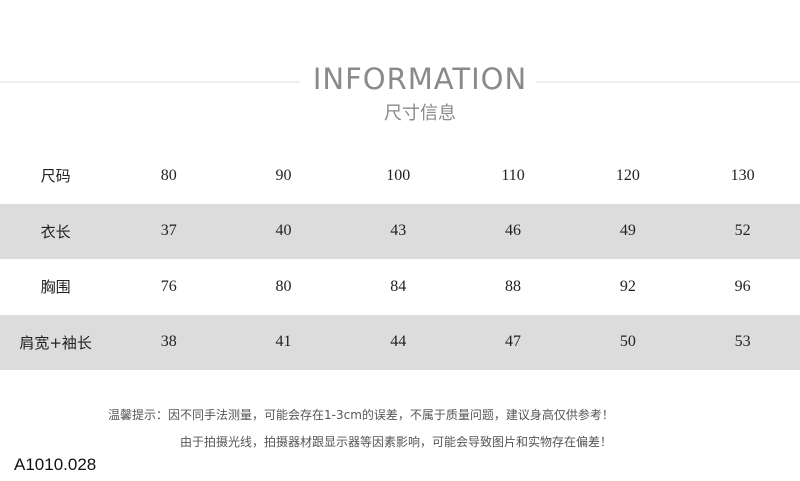 This screenshot has width=800, height=481. What do you see at coordinates (55, 176) in the screenshot?
I see `row-label: 尺码` at bounding box center [55, 176].